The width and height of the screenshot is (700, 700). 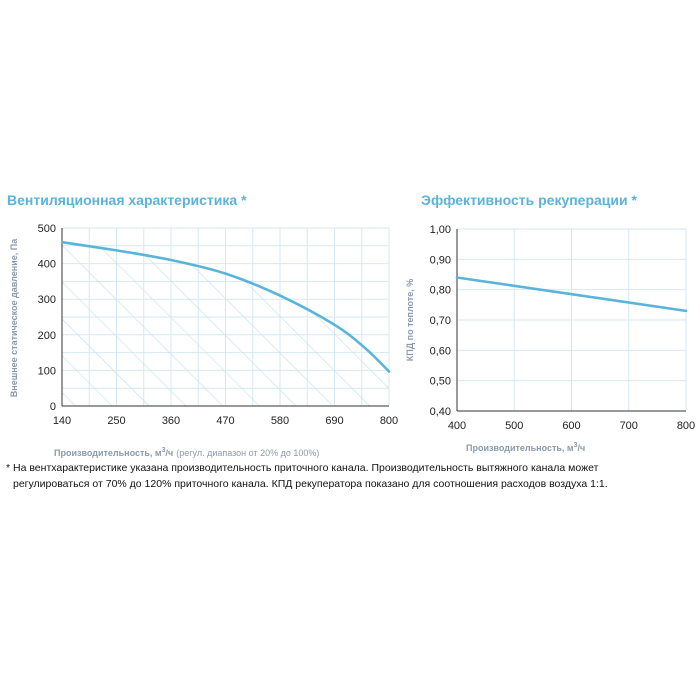 I want to click on efficiency-chart-y-ticks: 0,40 0,50 0,60 0,70 0,80 0,90 1,00, so click(x=440, y=321).